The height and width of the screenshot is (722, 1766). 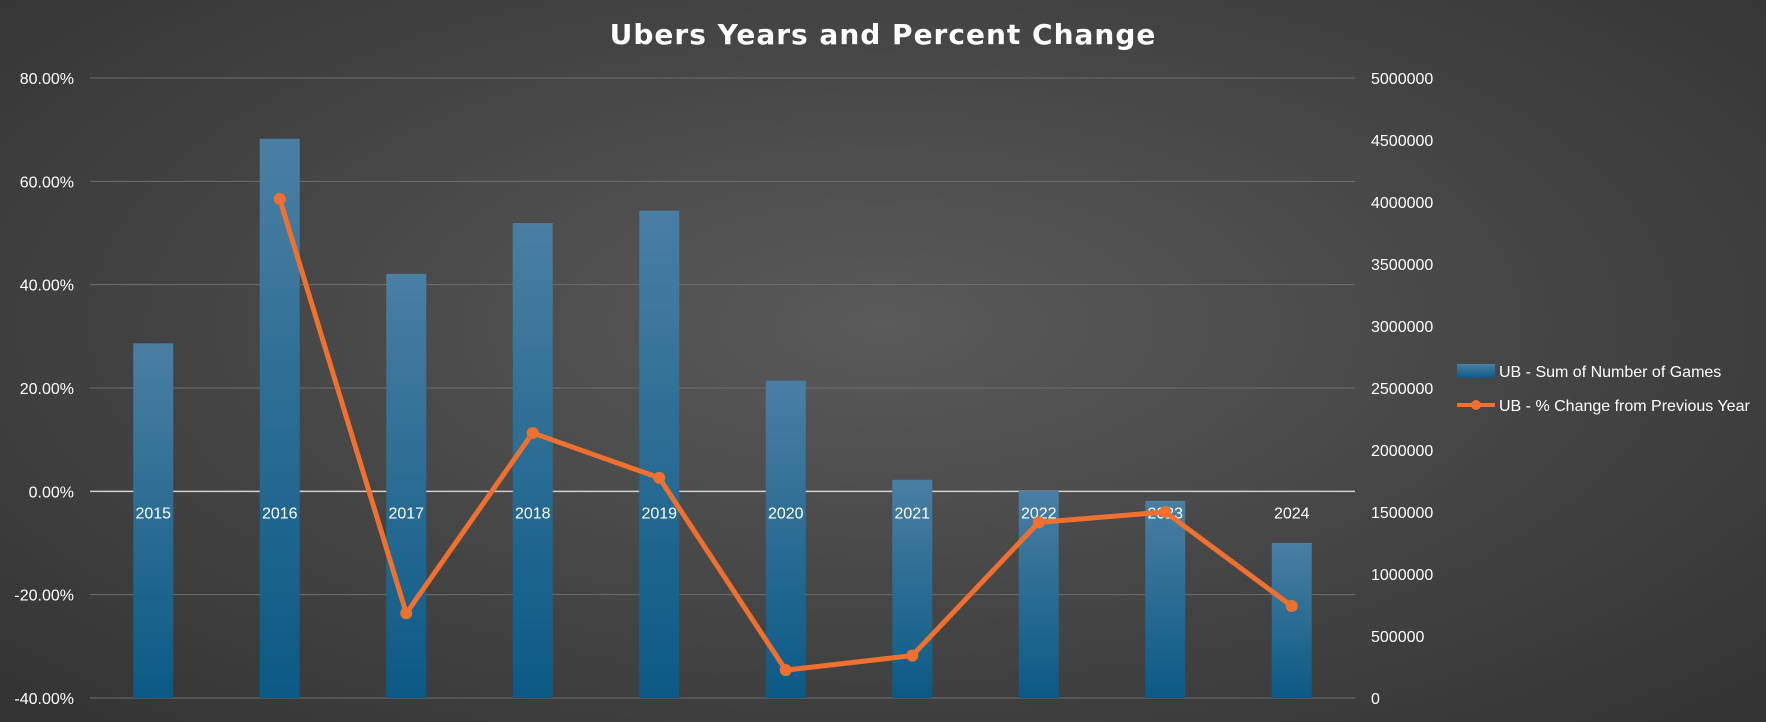 What do you see at coordinates (1375, 699) in the screenshot?
I see `right-tick-label: 0` at bounding box center [1375, 699].